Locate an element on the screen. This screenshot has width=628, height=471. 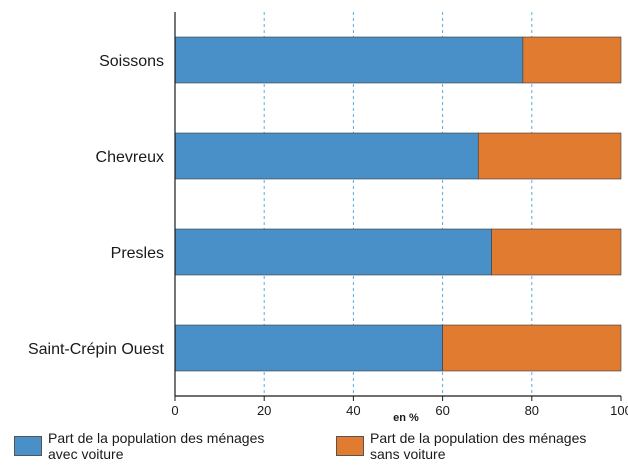
x-tick-label: 40 is located at coordinates (353, 410).